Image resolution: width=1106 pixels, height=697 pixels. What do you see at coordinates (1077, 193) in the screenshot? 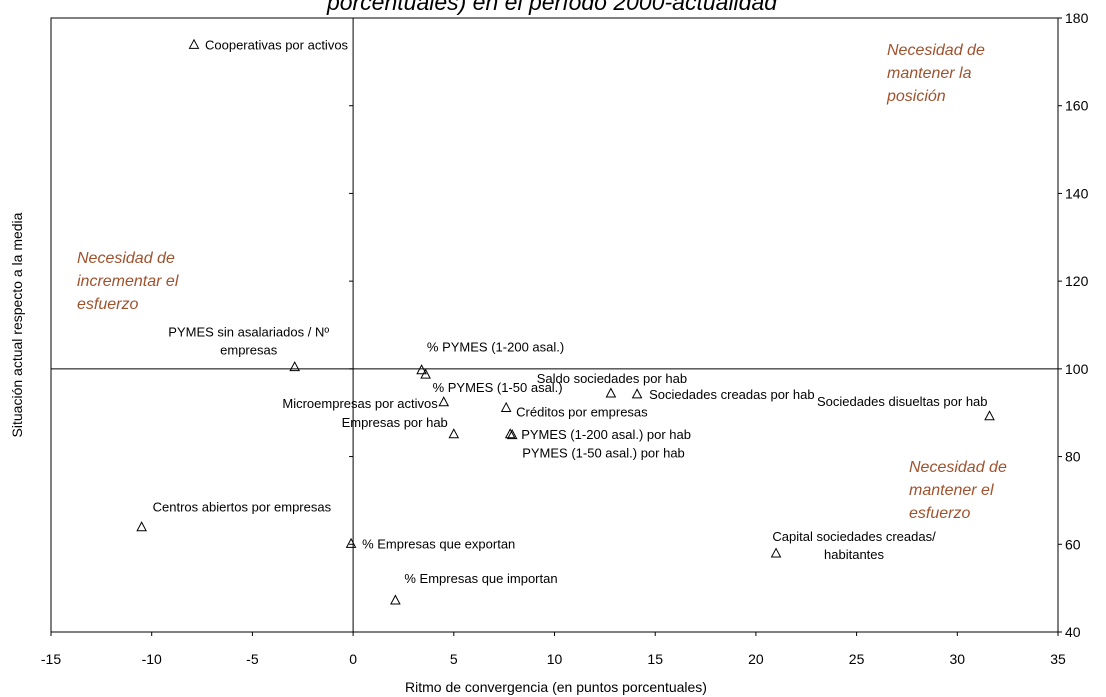
I see `y-tick-label: 140` at bounding box center [1077, 193].